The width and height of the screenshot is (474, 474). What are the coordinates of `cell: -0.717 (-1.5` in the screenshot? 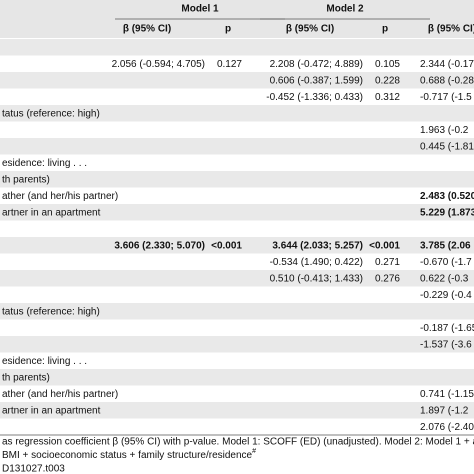 It's located at (446, 97).